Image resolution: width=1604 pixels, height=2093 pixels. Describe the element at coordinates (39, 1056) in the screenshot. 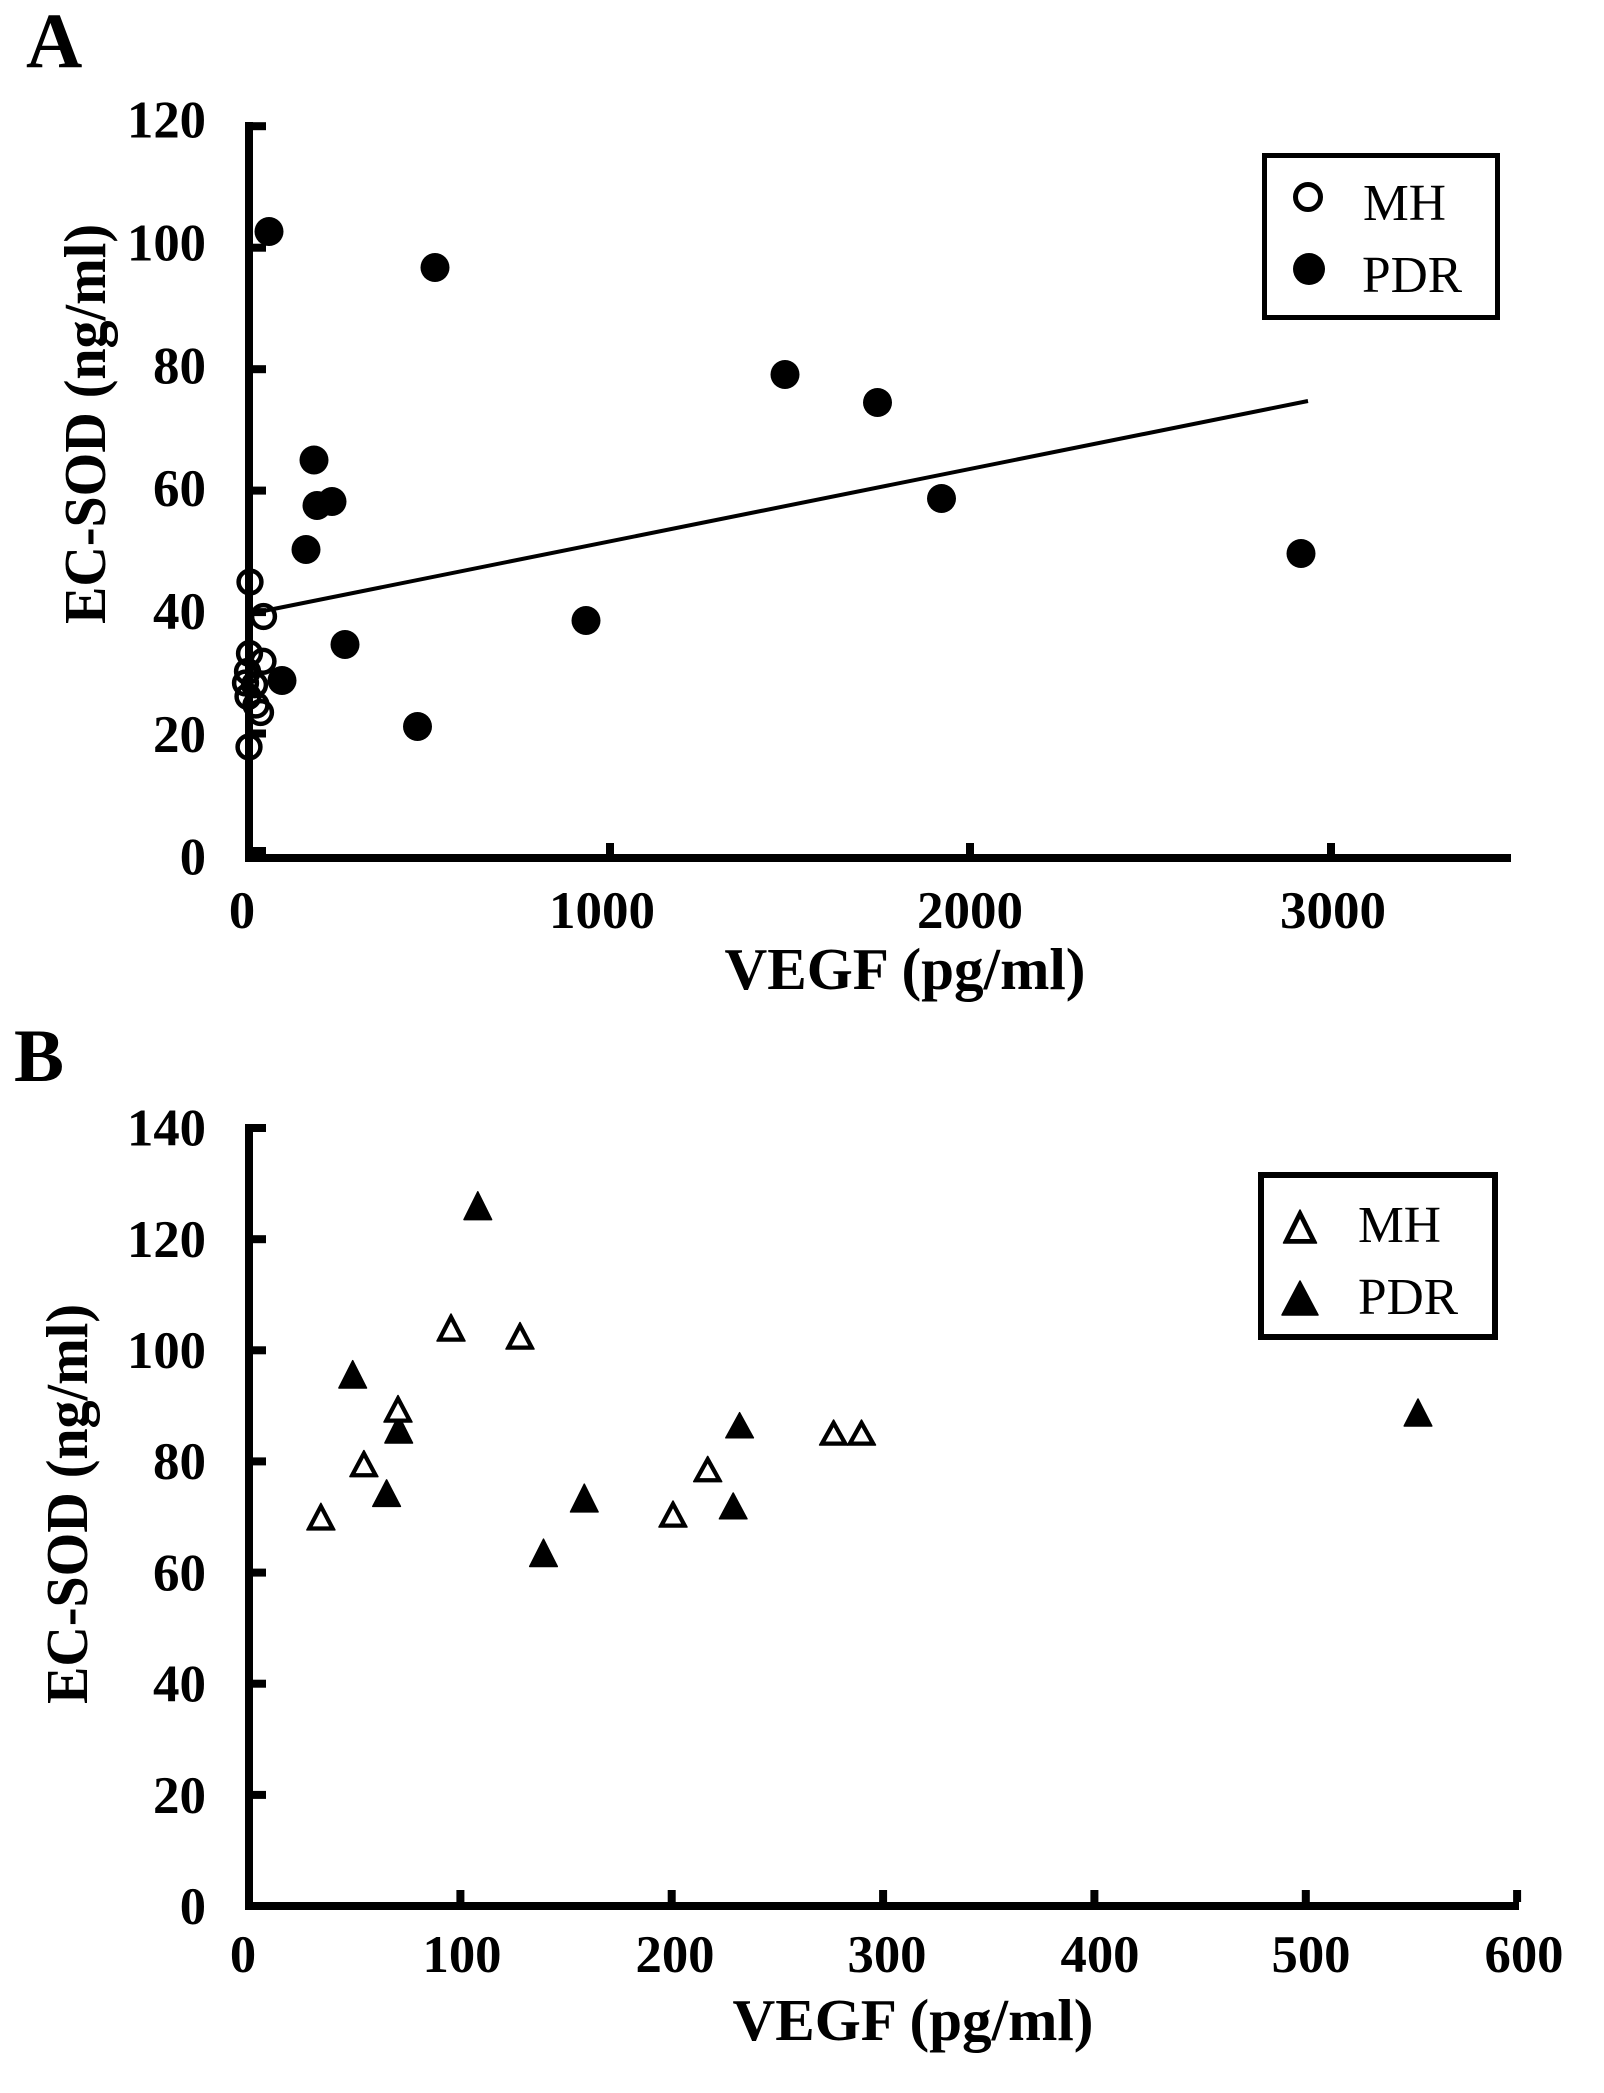

I see `svg-text: B` at that location.